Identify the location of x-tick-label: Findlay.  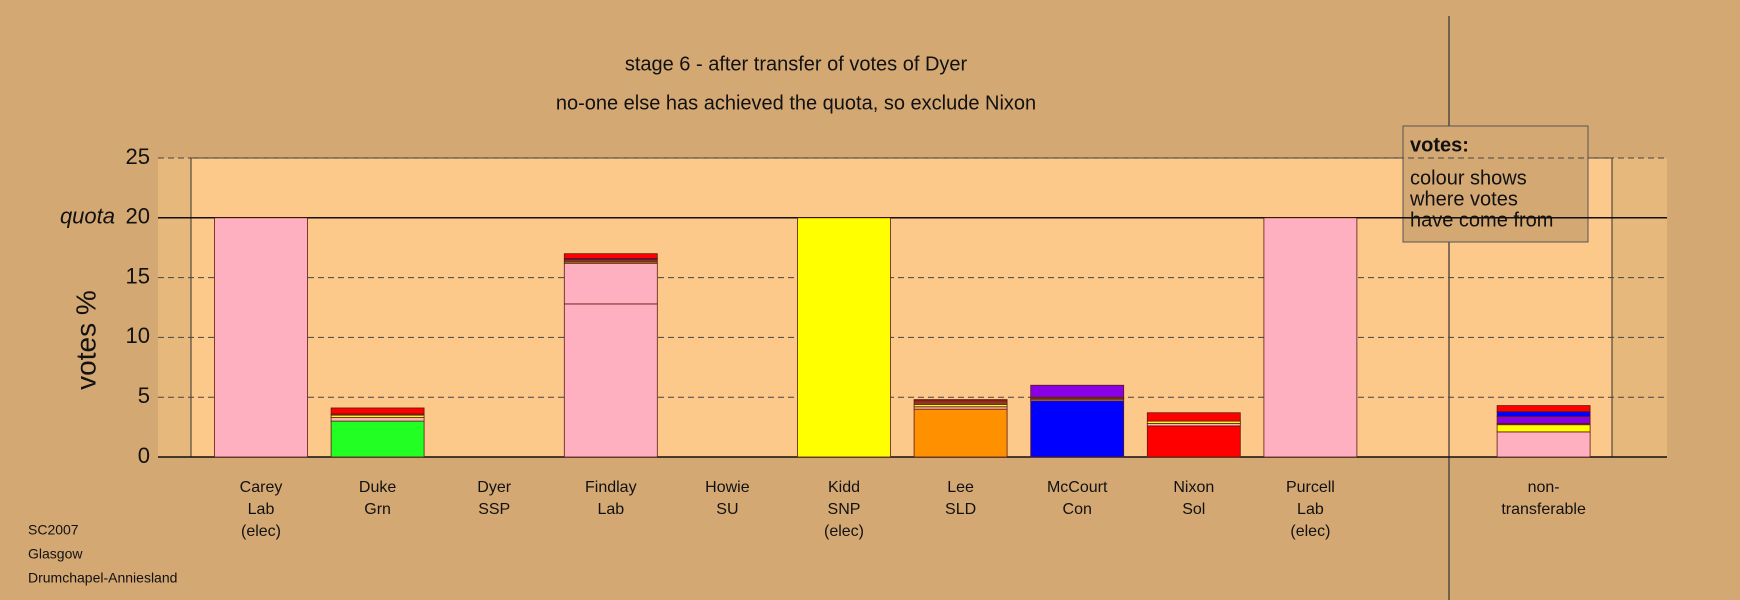
(611, 487).